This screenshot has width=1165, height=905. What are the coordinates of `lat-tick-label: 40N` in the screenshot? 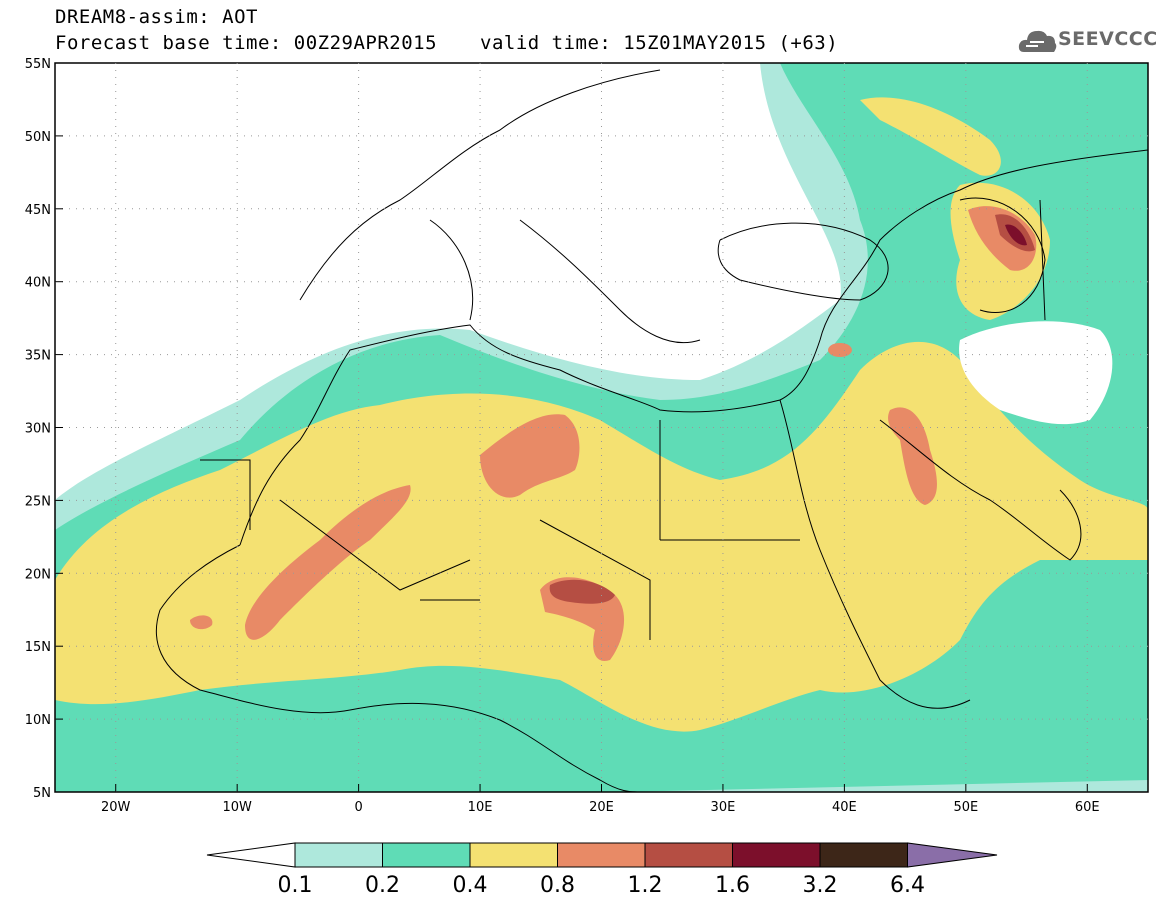 It's located at (38, 283).